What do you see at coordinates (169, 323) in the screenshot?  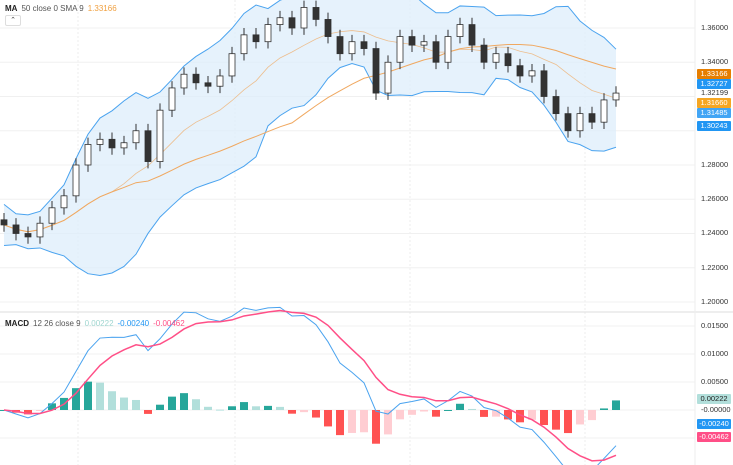 I see `signal-value: -0.00462` at bounding box center [169, 323].